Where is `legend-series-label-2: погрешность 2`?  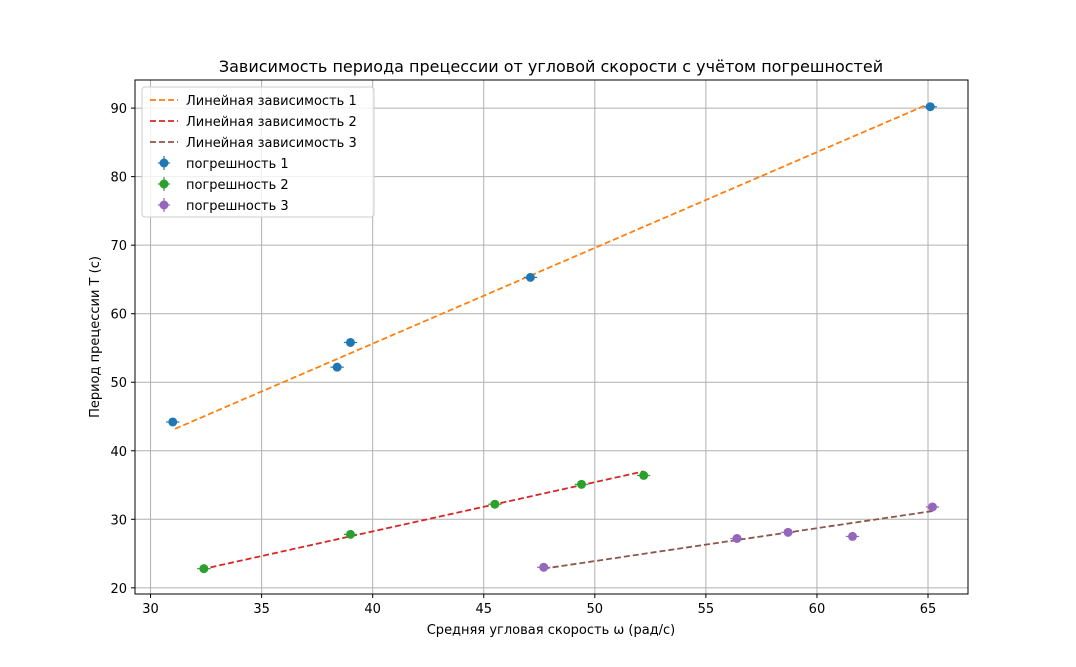 legend-series-label-2: погрешность 2 is located at coordinates (237, 185).